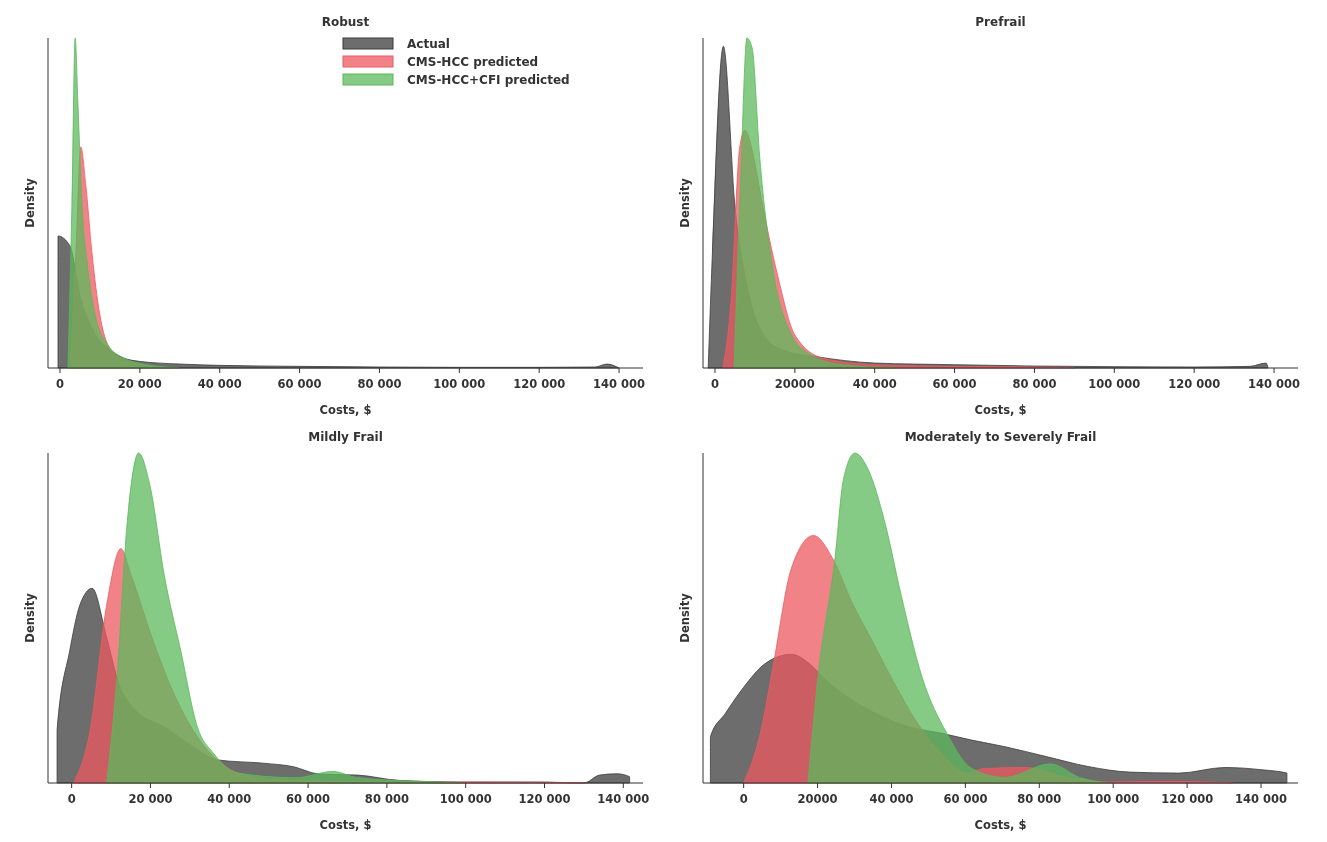  What do you see at coordinates (345, 437) in the screenshot?
I see `chart-title: Mildly Frail` at bounding box center [345, 437].